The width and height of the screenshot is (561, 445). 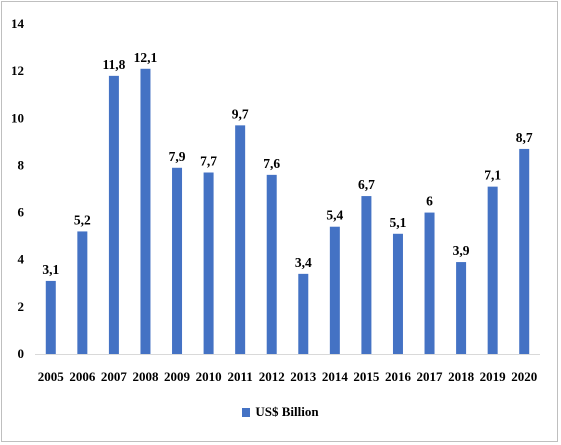 I want to click on x-tick-label: 2005, so click(x=51, y=376).